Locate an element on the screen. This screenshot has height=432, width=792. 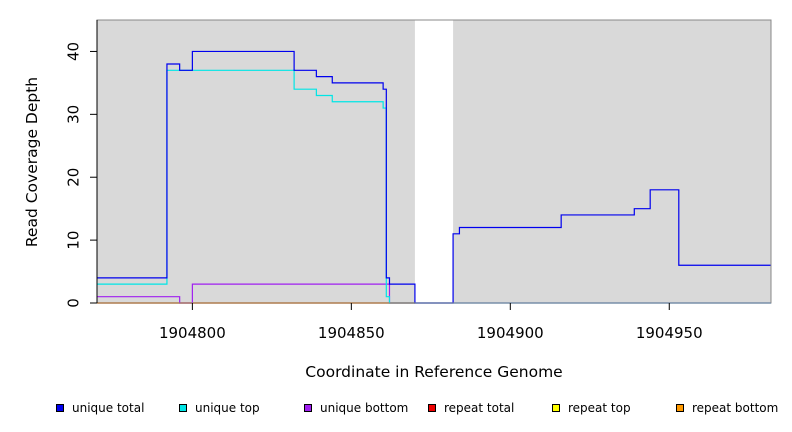
legend-label: unique total is located at coordinates (108, 408).